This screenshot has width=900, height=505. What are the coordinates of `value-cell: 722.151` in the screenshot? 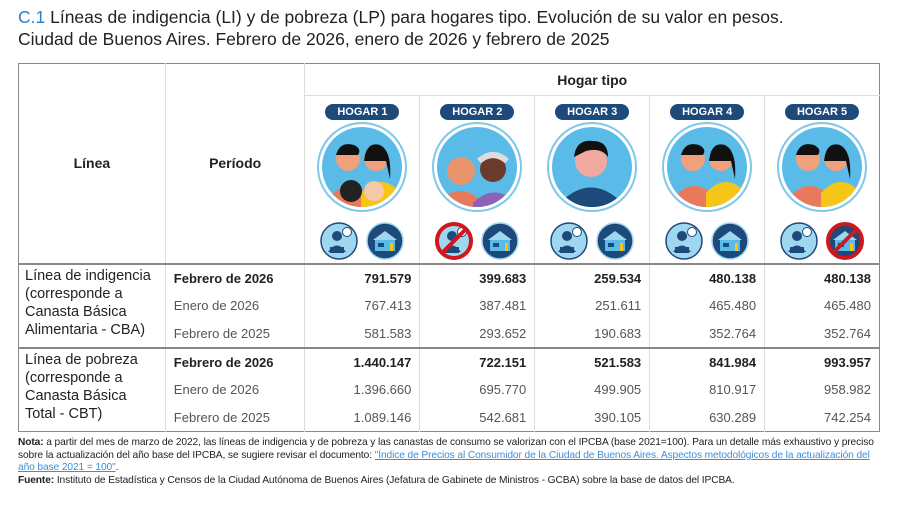 It's located at (477, 361).